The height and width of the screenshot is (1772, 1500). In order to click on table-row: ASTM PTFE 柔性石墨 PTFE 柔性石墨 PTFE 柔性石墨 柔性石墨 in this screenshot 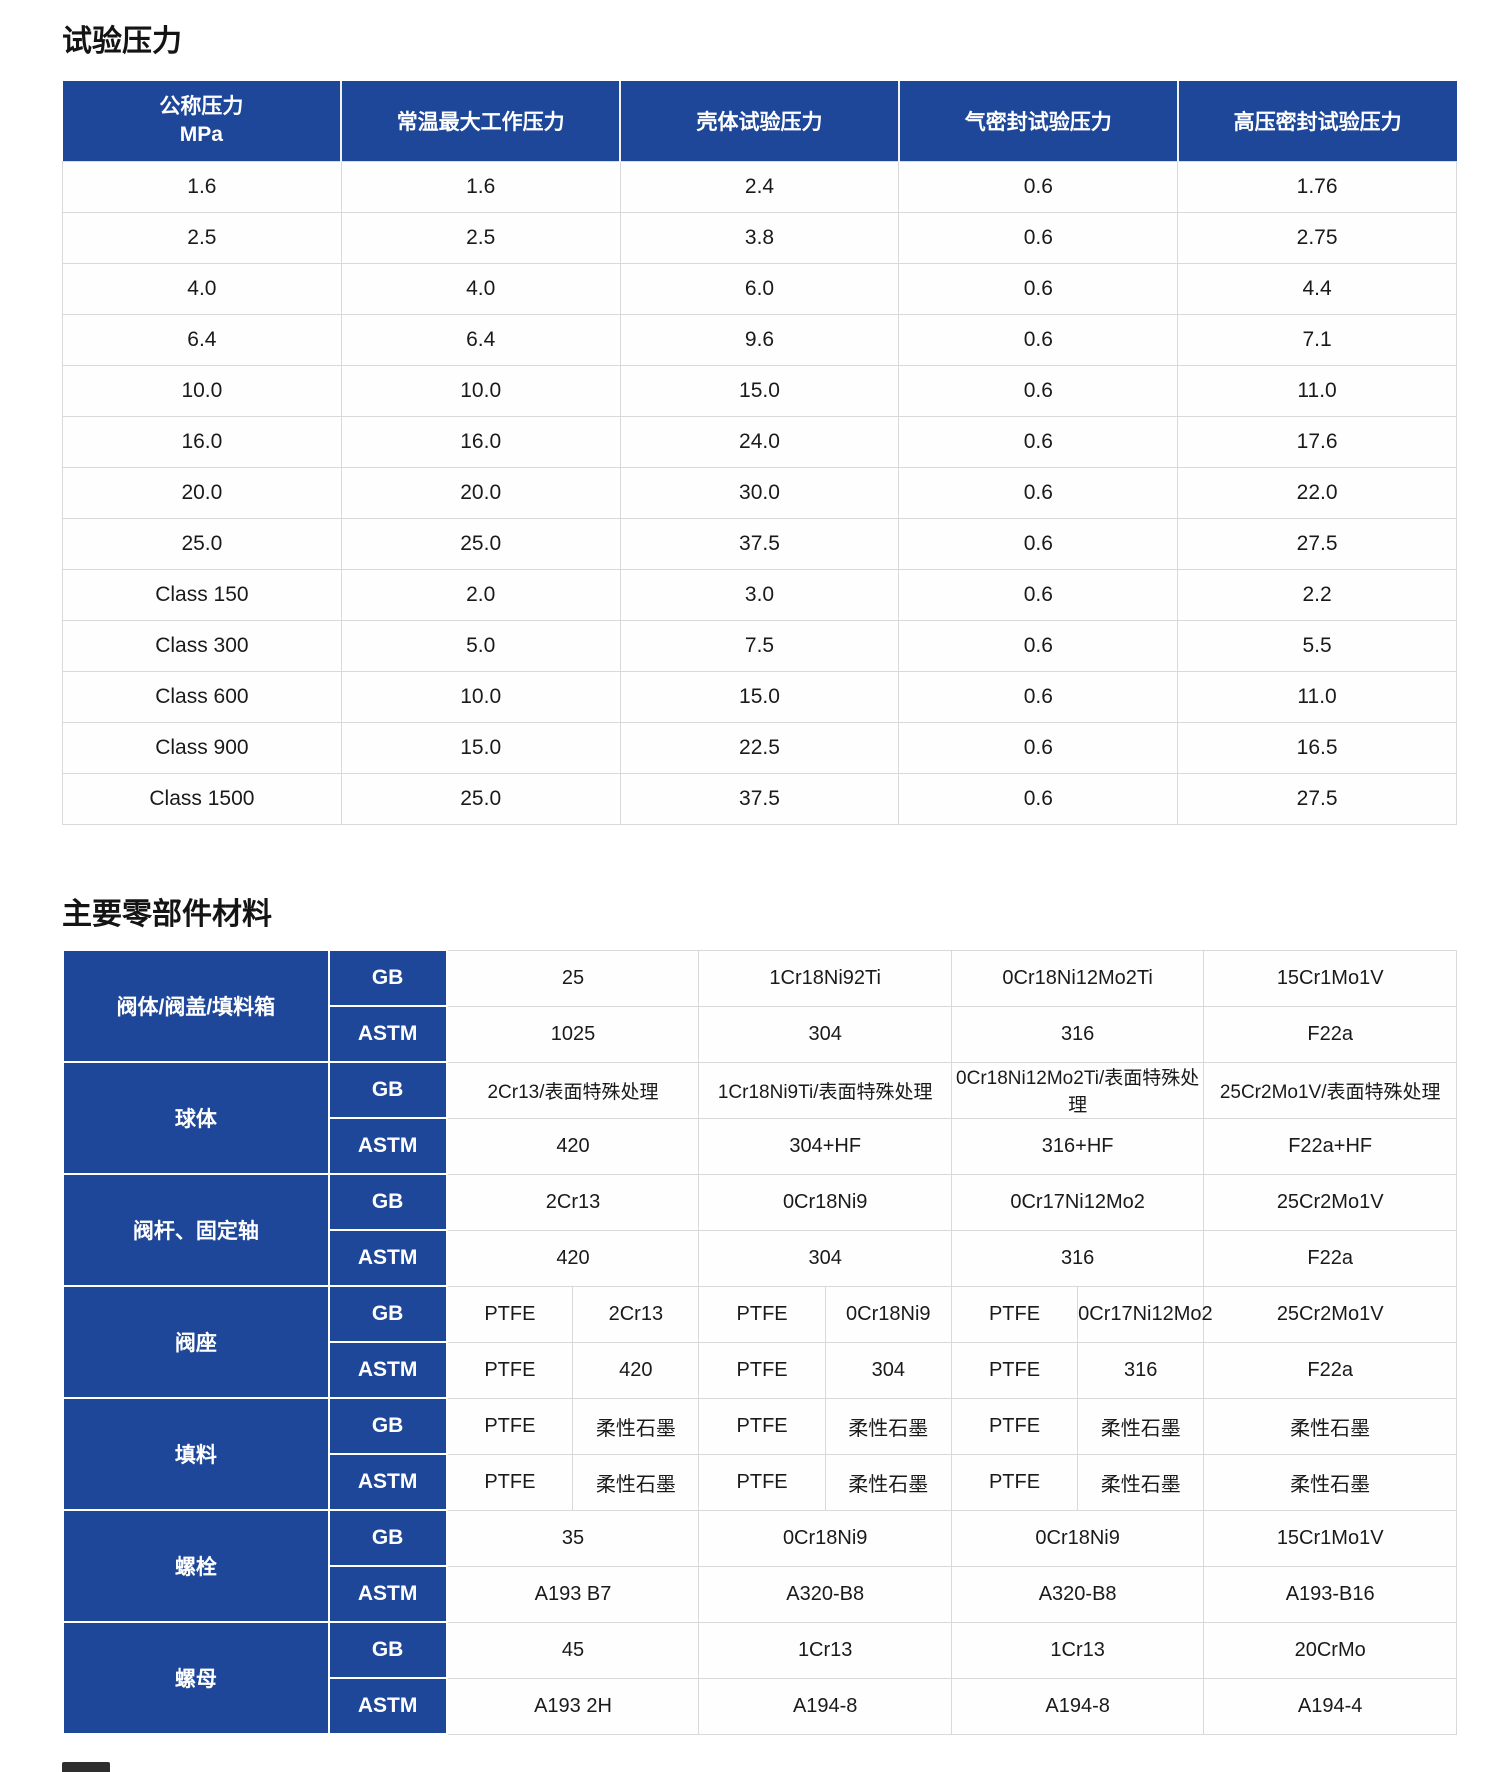, I will do `click(760, 1482)`.